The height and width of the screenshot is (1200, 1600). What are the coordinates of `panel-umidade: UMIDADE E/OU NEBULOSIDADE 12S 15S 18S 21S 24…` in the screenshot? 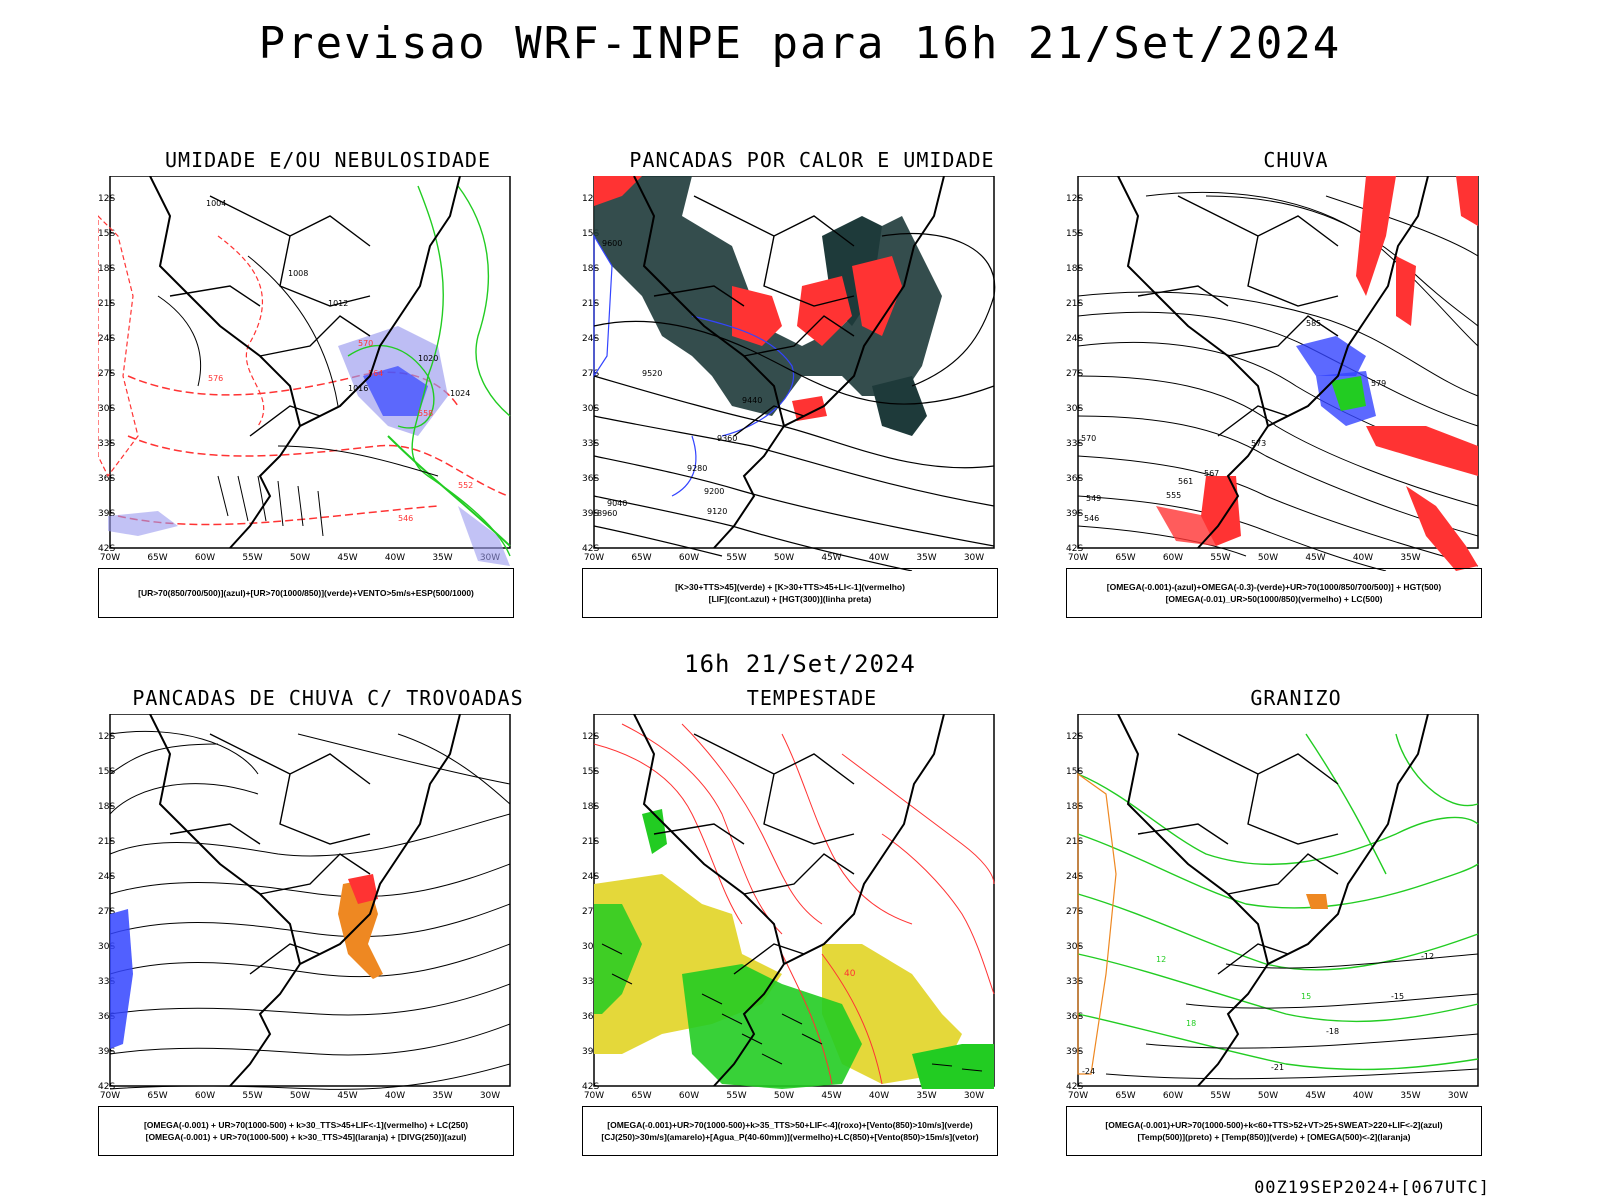 It's located at (328, 383).